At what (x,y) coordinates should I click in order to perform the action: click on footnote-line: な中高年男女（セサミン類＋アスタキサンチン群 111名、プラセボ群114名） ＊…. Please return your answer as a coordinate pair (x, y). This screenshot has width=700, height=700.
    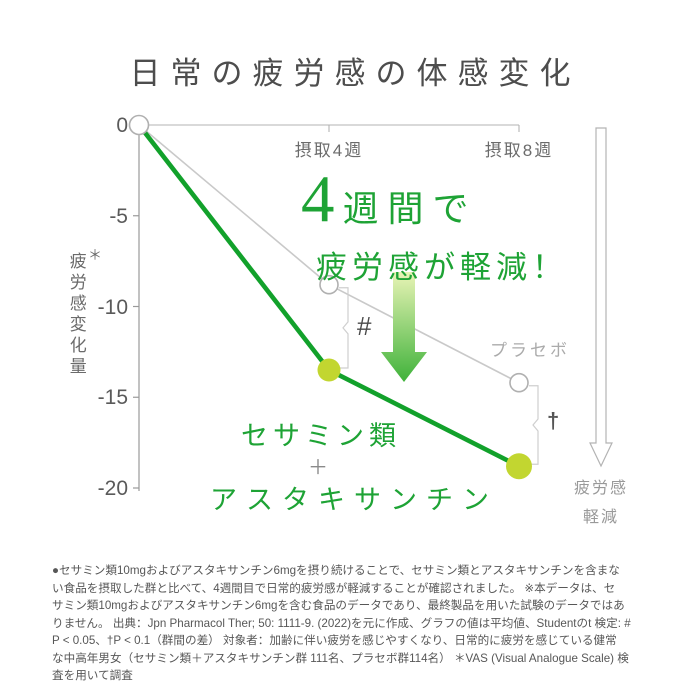
    Looking at the image, I should click on (340, 658).